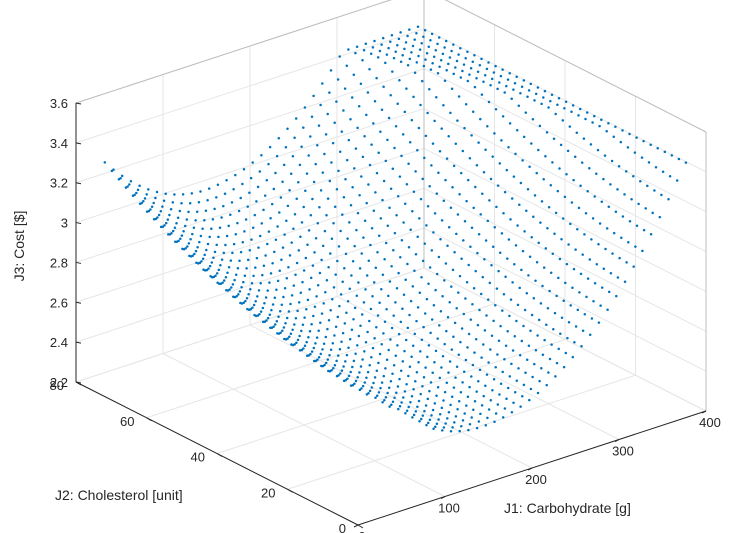 The height and width of the screenshot is (533, 744). What do you see at coordinates (78, 183) in the screenshot?
I see `z-tick` at bounding box center [78, 183].